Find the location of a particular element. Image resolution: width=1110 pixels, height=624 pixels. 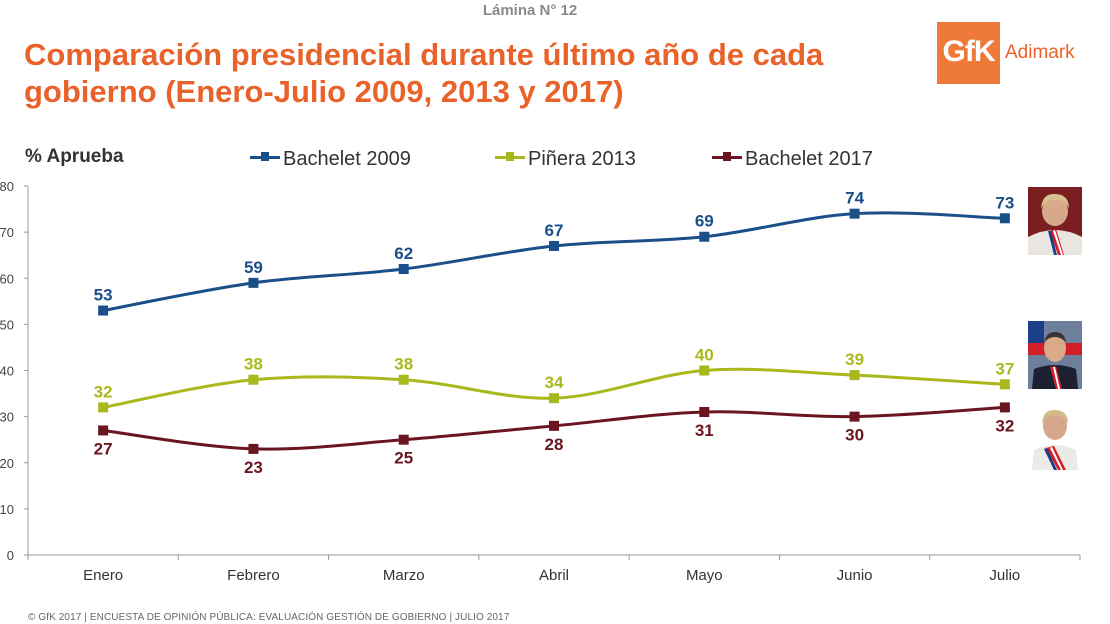

x-tick-label: Julio is located at coordinates (1004, 575).